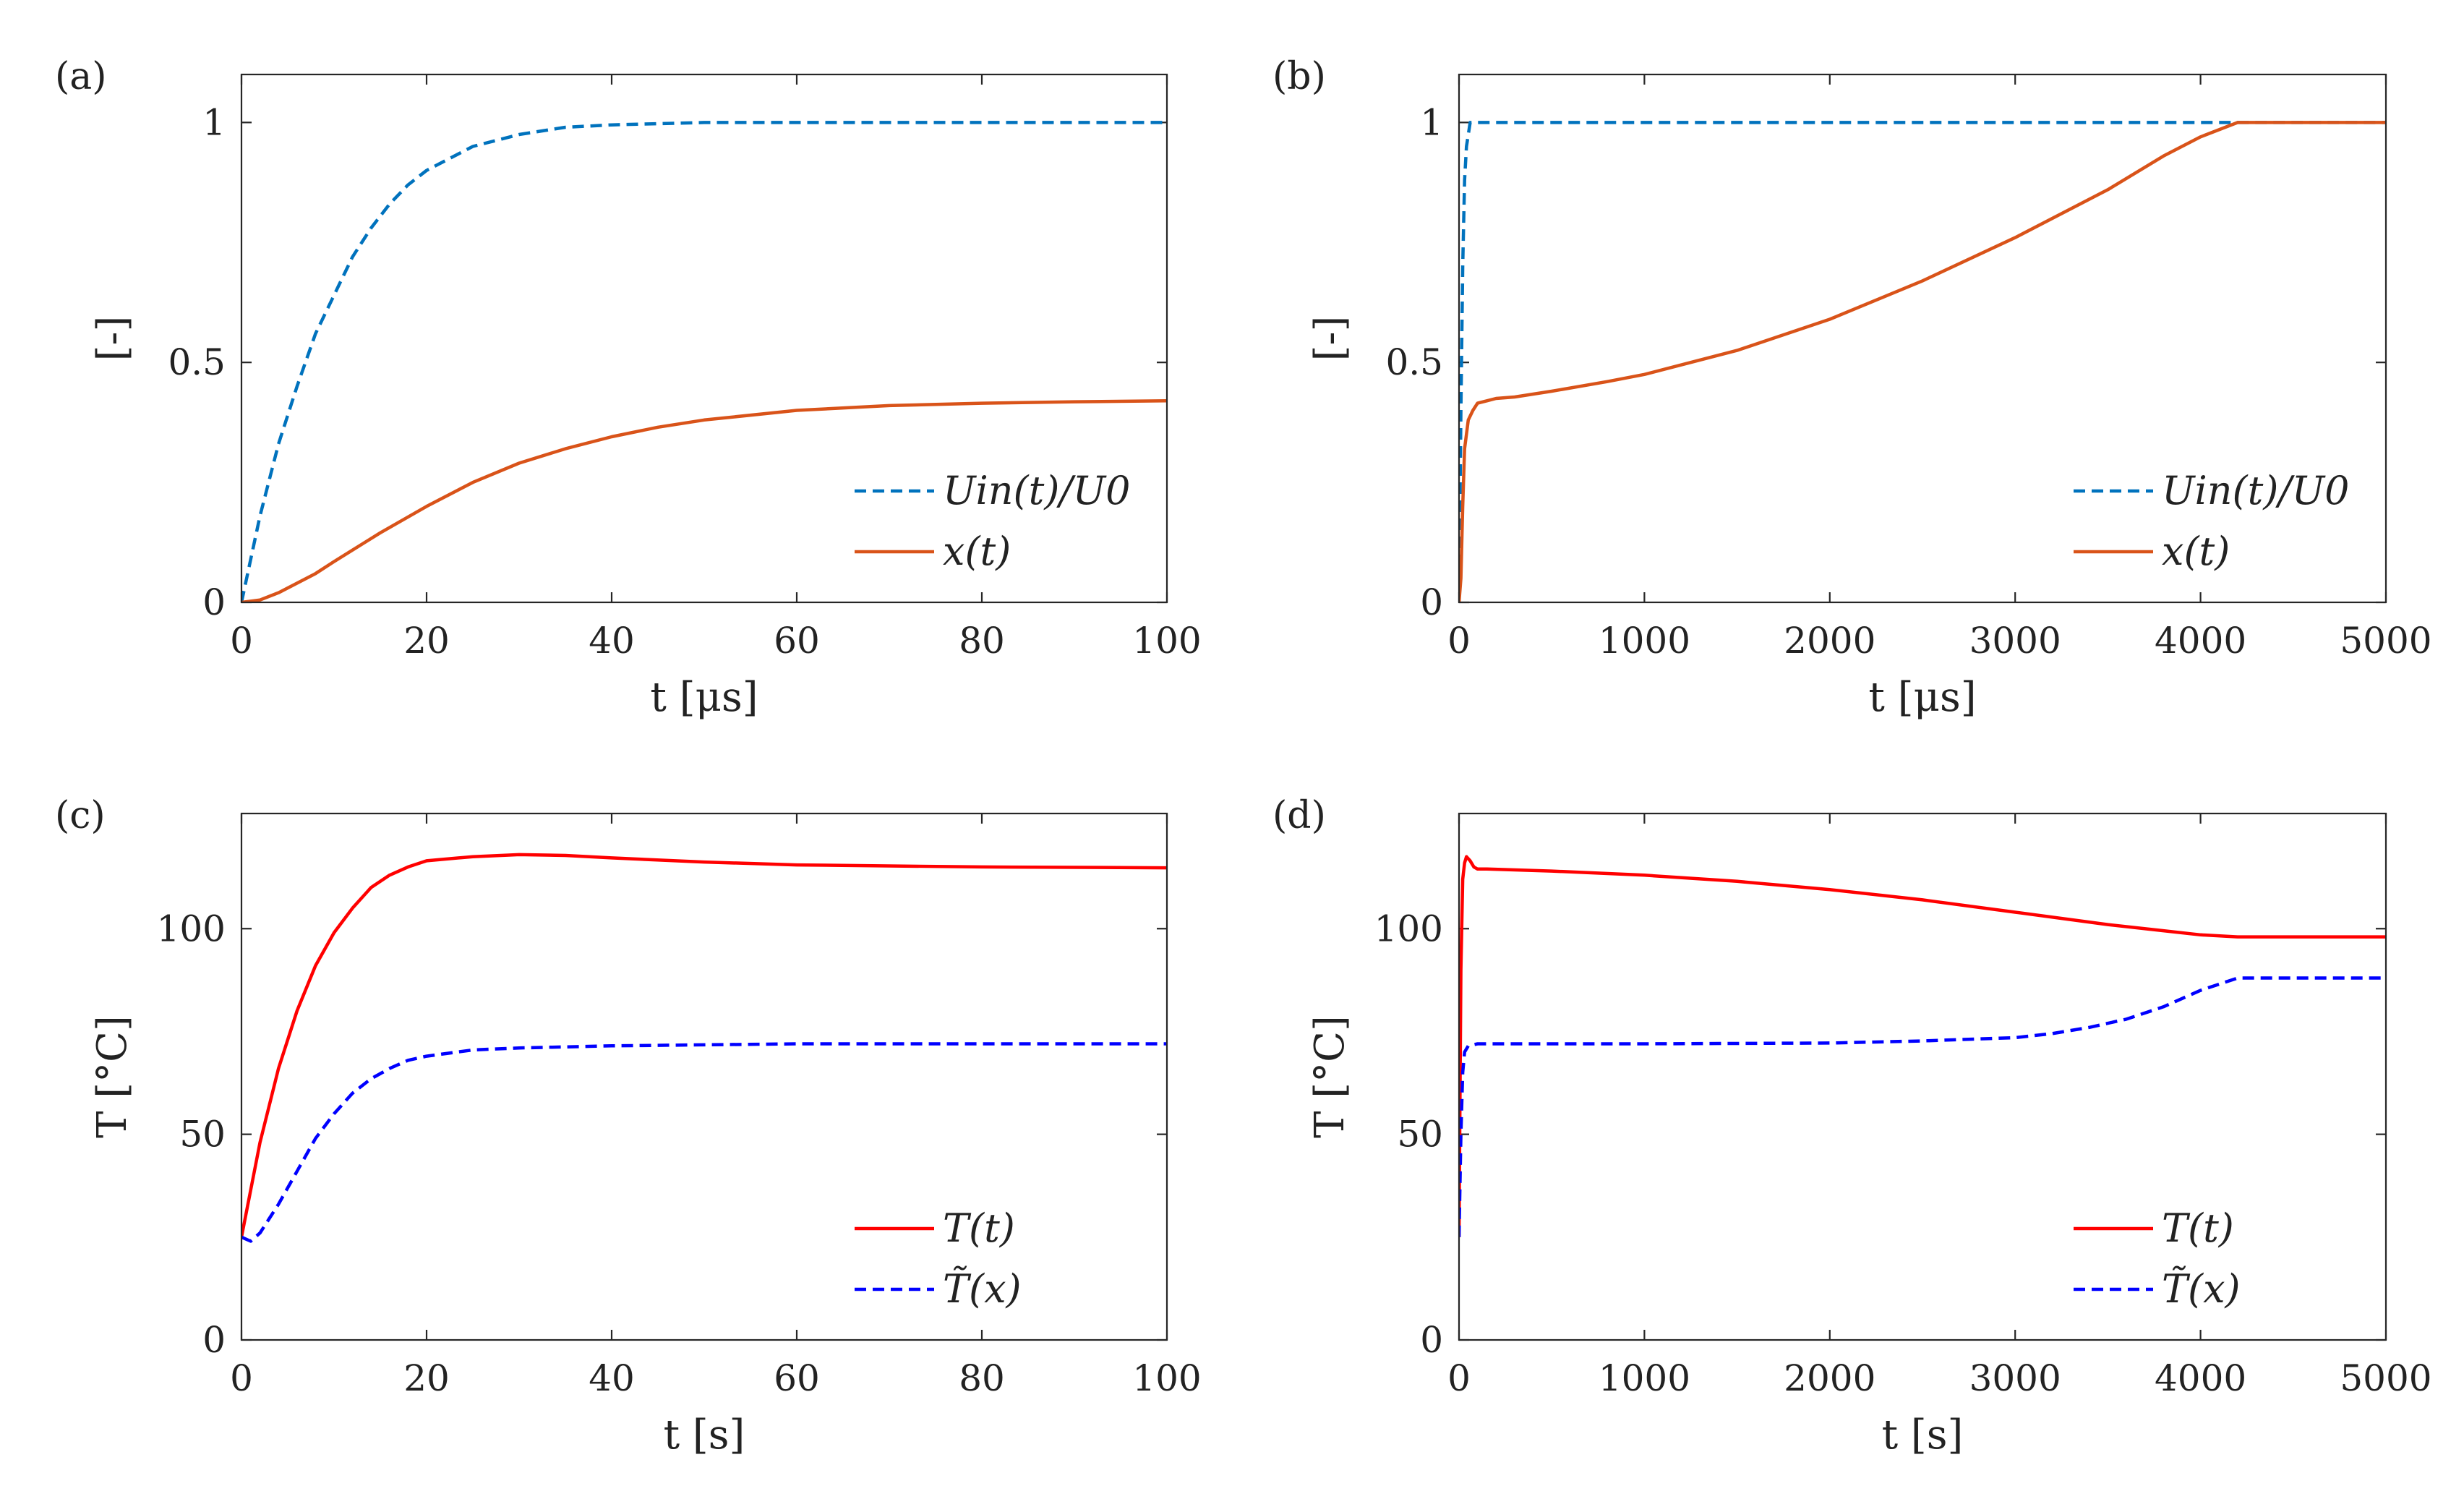  I want to click on panel-label-a: (a), so click(81, 76).